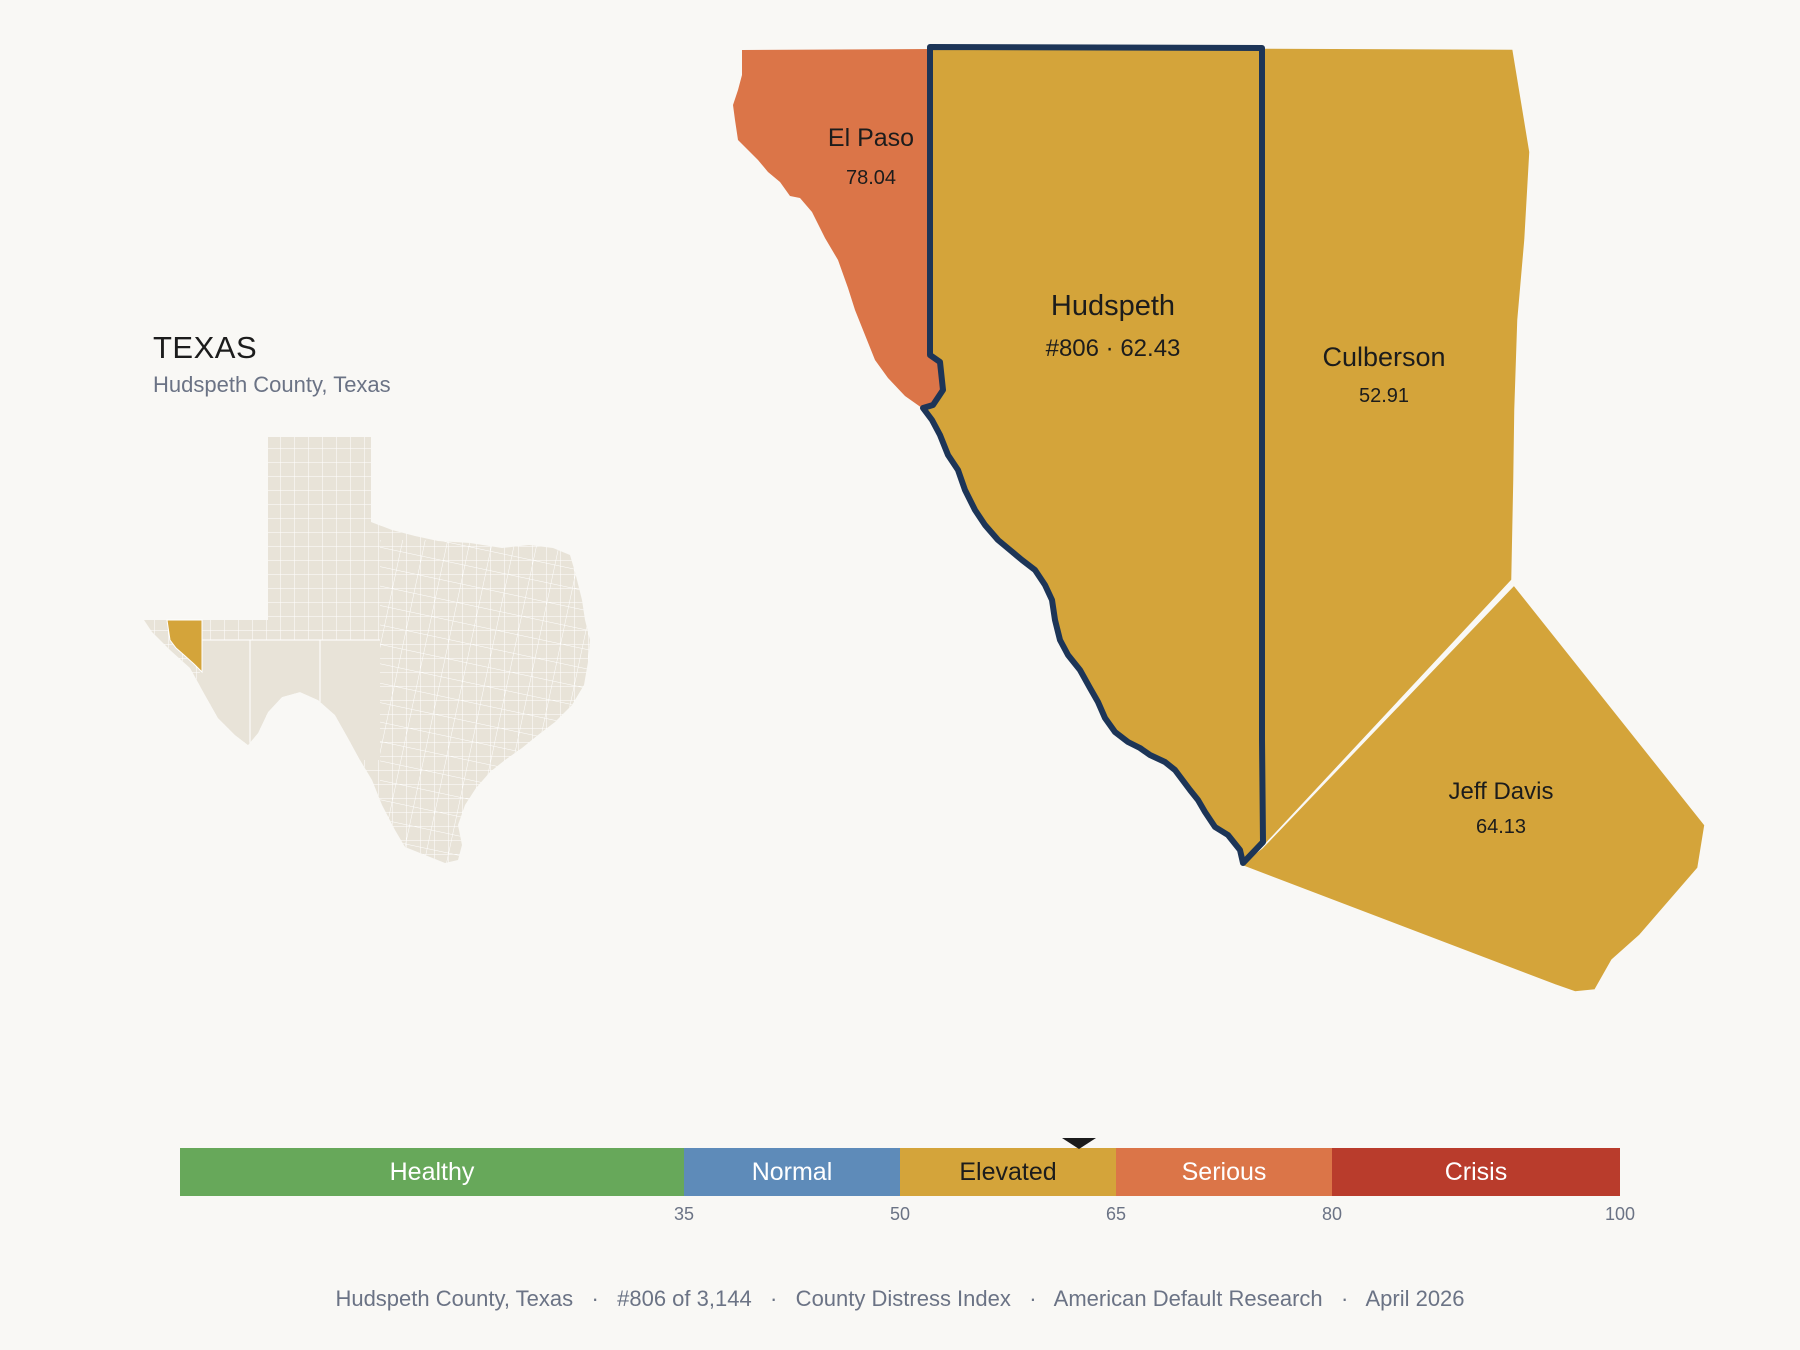  Describe the element at coordinates (1501, 791) in the screenshot. I see `county-label-jeff-davis-name: Jeff Davis` at that location.